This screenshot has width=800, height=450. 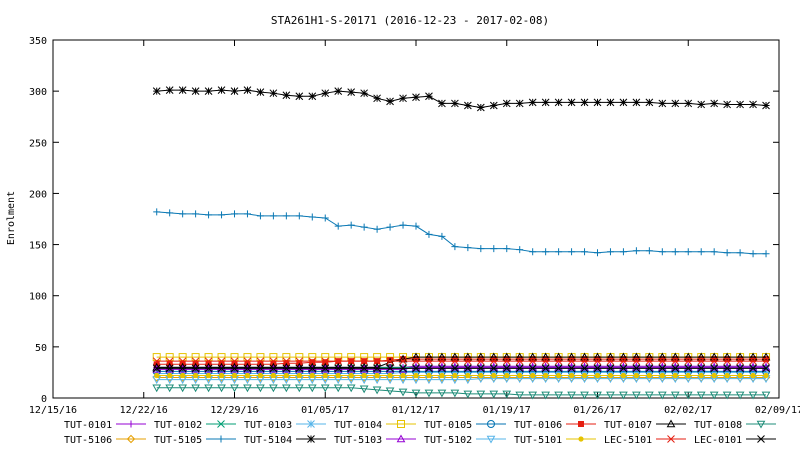 I want to click on y-tick-label: 50, so click(x=41, y=348).